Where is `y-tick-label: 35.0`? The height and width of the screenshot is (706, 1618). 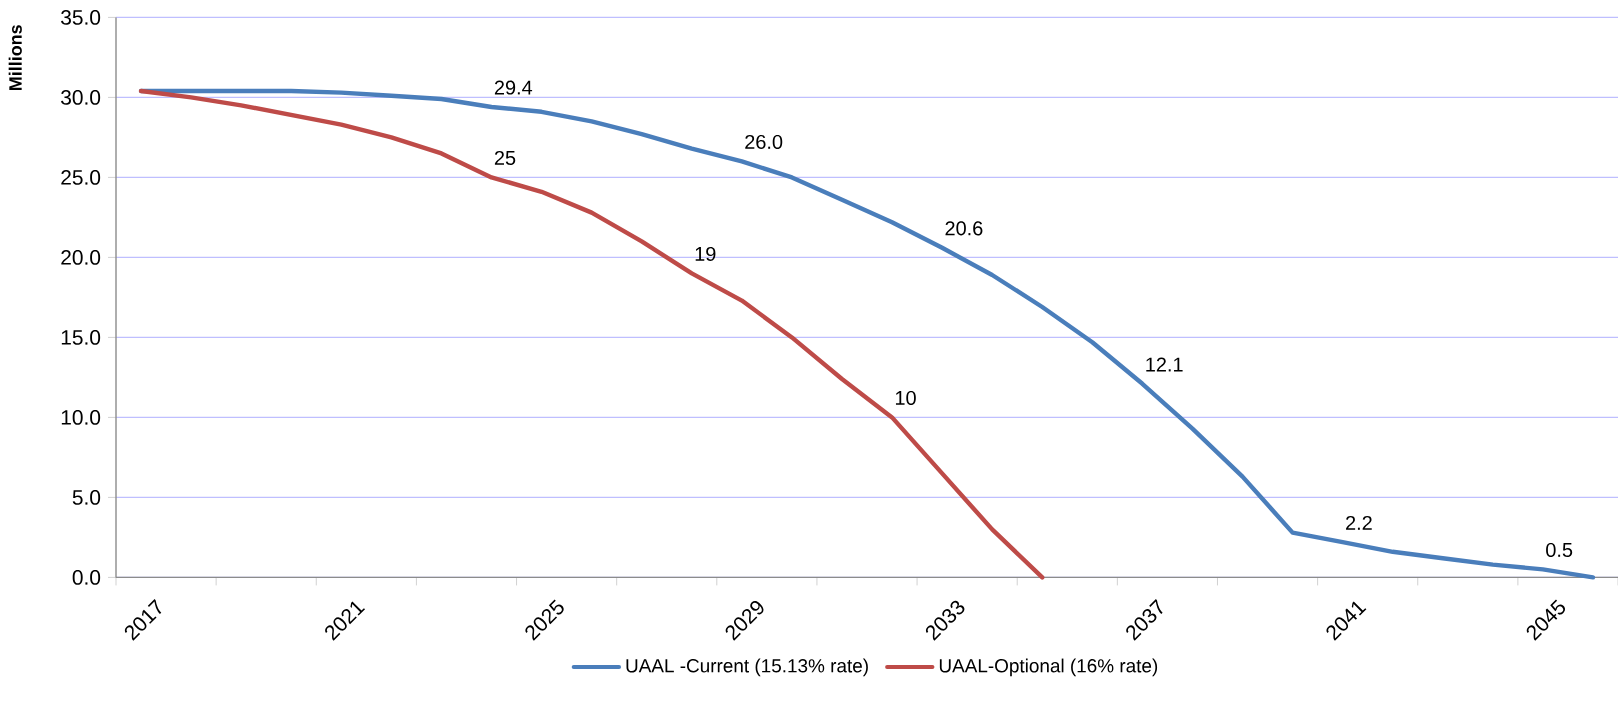 y-tick-label: 35.0 is located at coordinates (81, 17).